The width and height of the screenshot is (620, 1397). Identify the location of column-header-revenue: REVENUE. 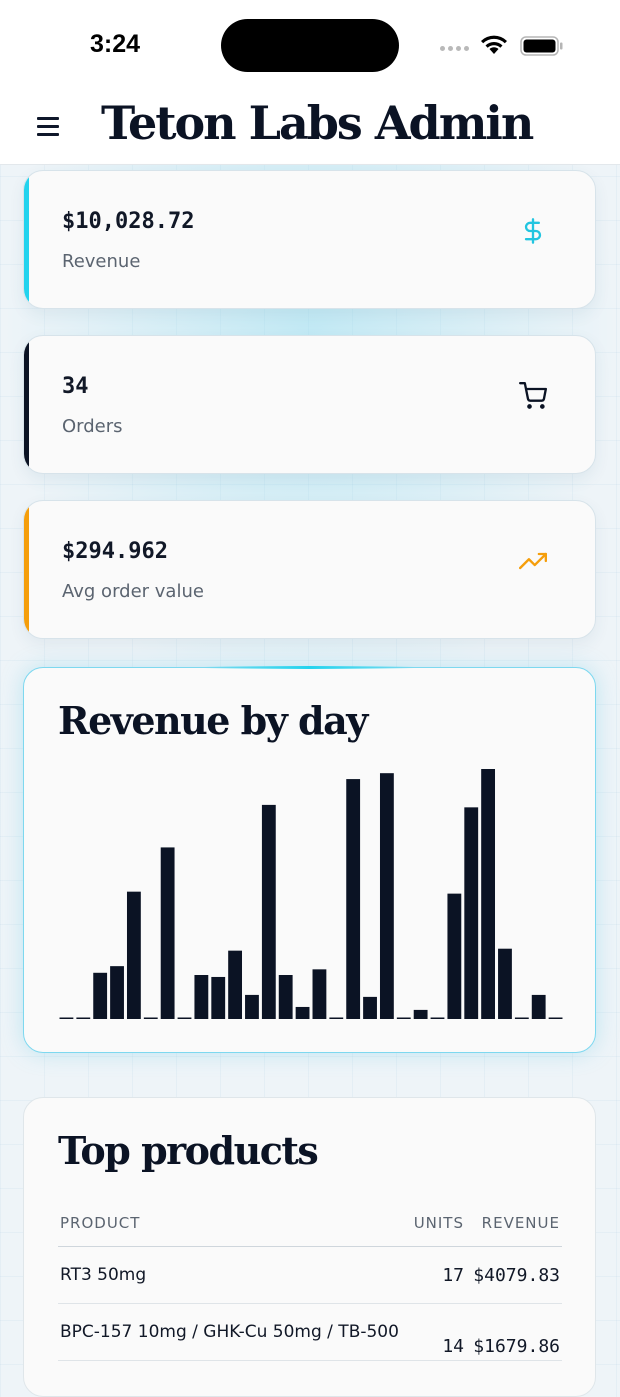
(520, 1223).